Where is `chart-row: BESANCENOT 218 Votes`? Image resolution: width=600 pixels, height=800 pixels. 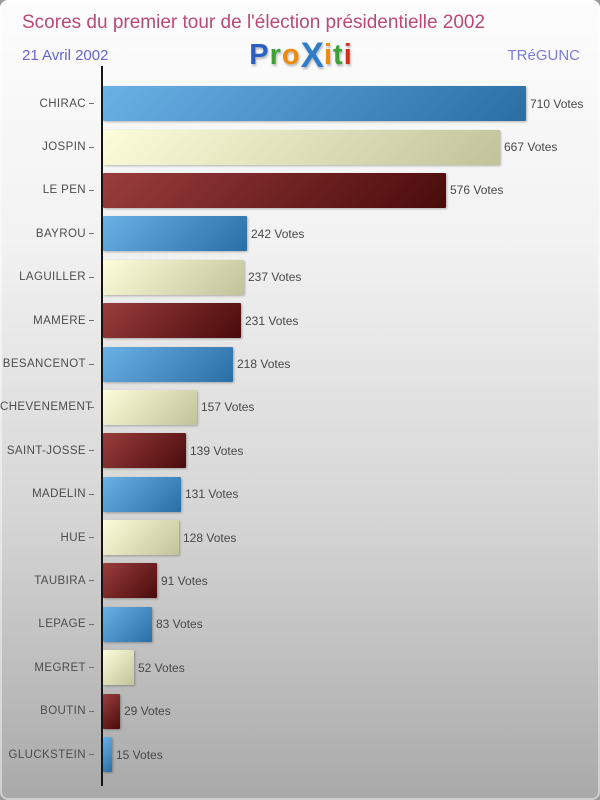 chart-row: BESANCENOT 218 Votes is located at coordinates (300, 363).